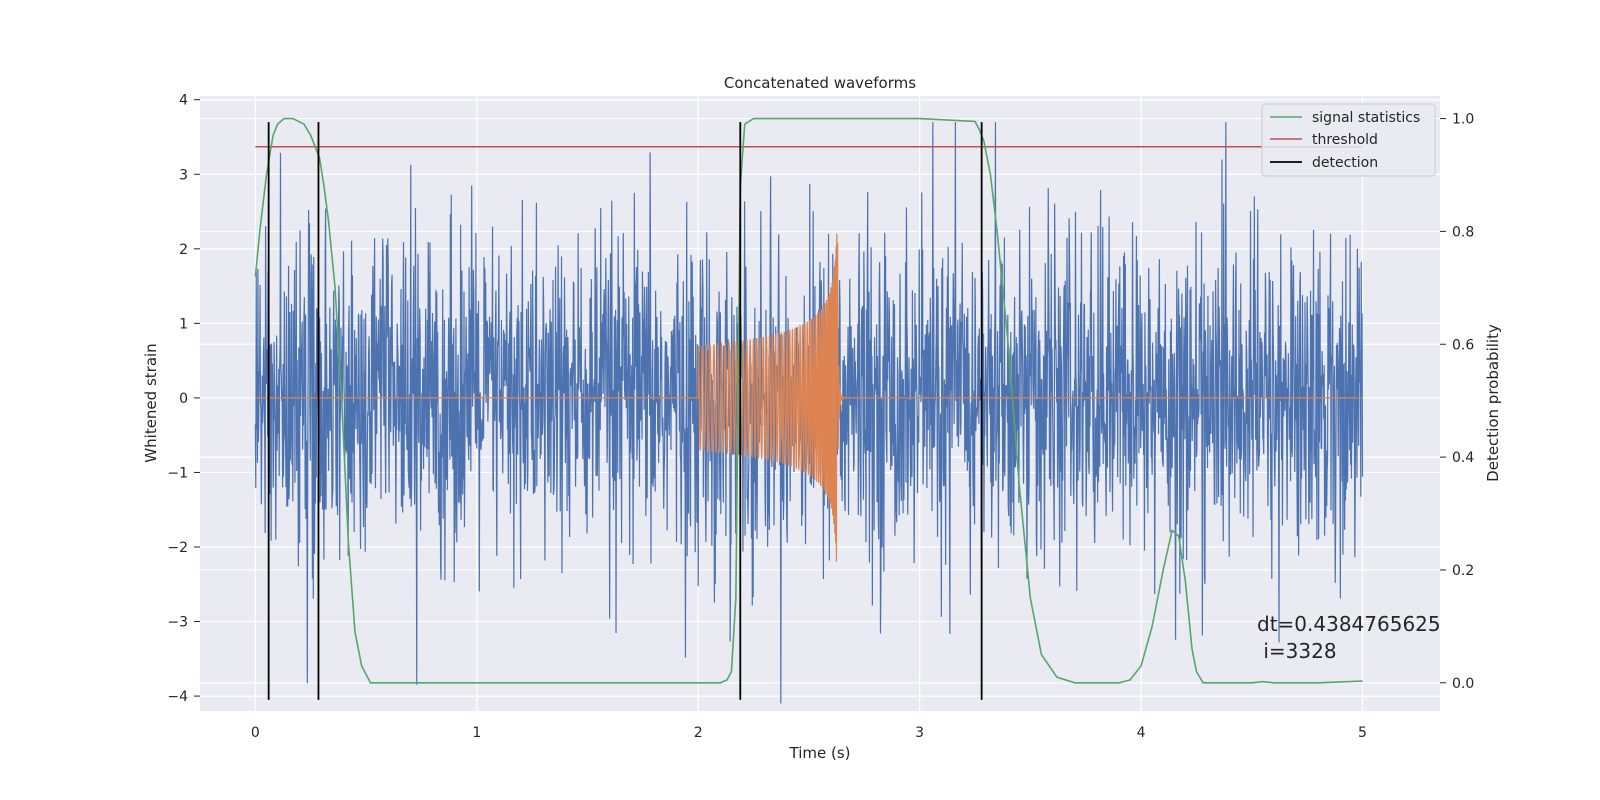 The image size is (1600, 800). What do you see at coordinates (1463, 684) in the screenshot?
I see `y2-tick-label: 0.0` at bounding box center [1463, 684].